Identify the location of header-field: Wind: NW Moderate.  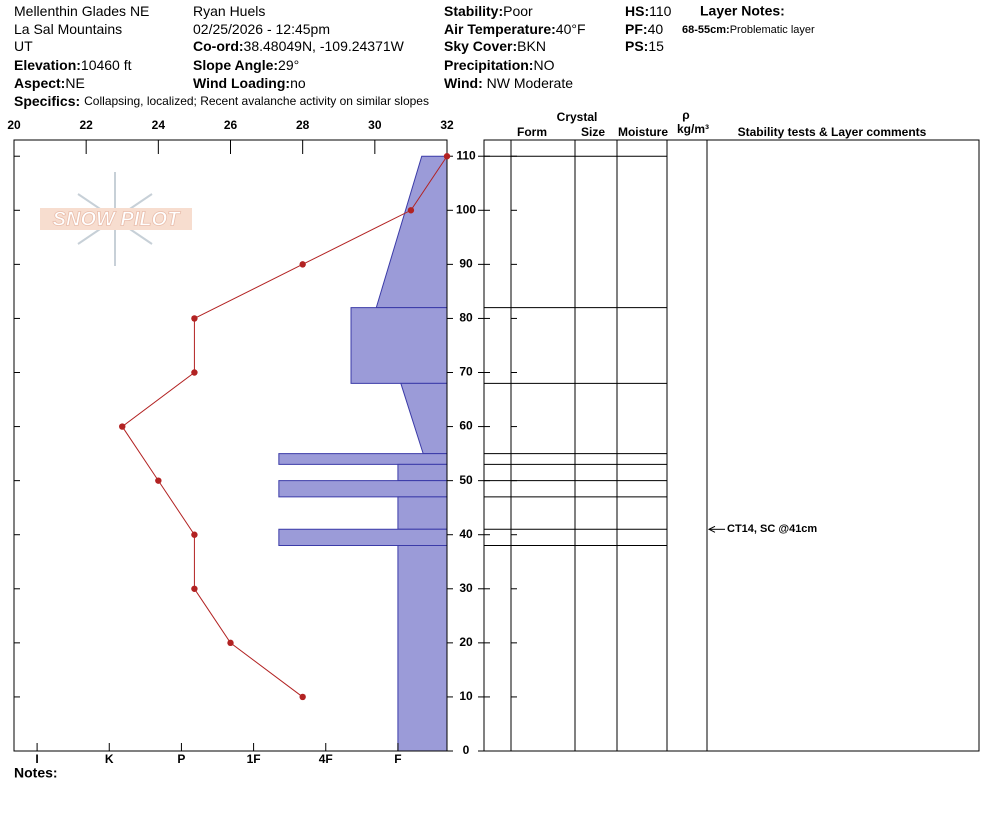
(508, 83).